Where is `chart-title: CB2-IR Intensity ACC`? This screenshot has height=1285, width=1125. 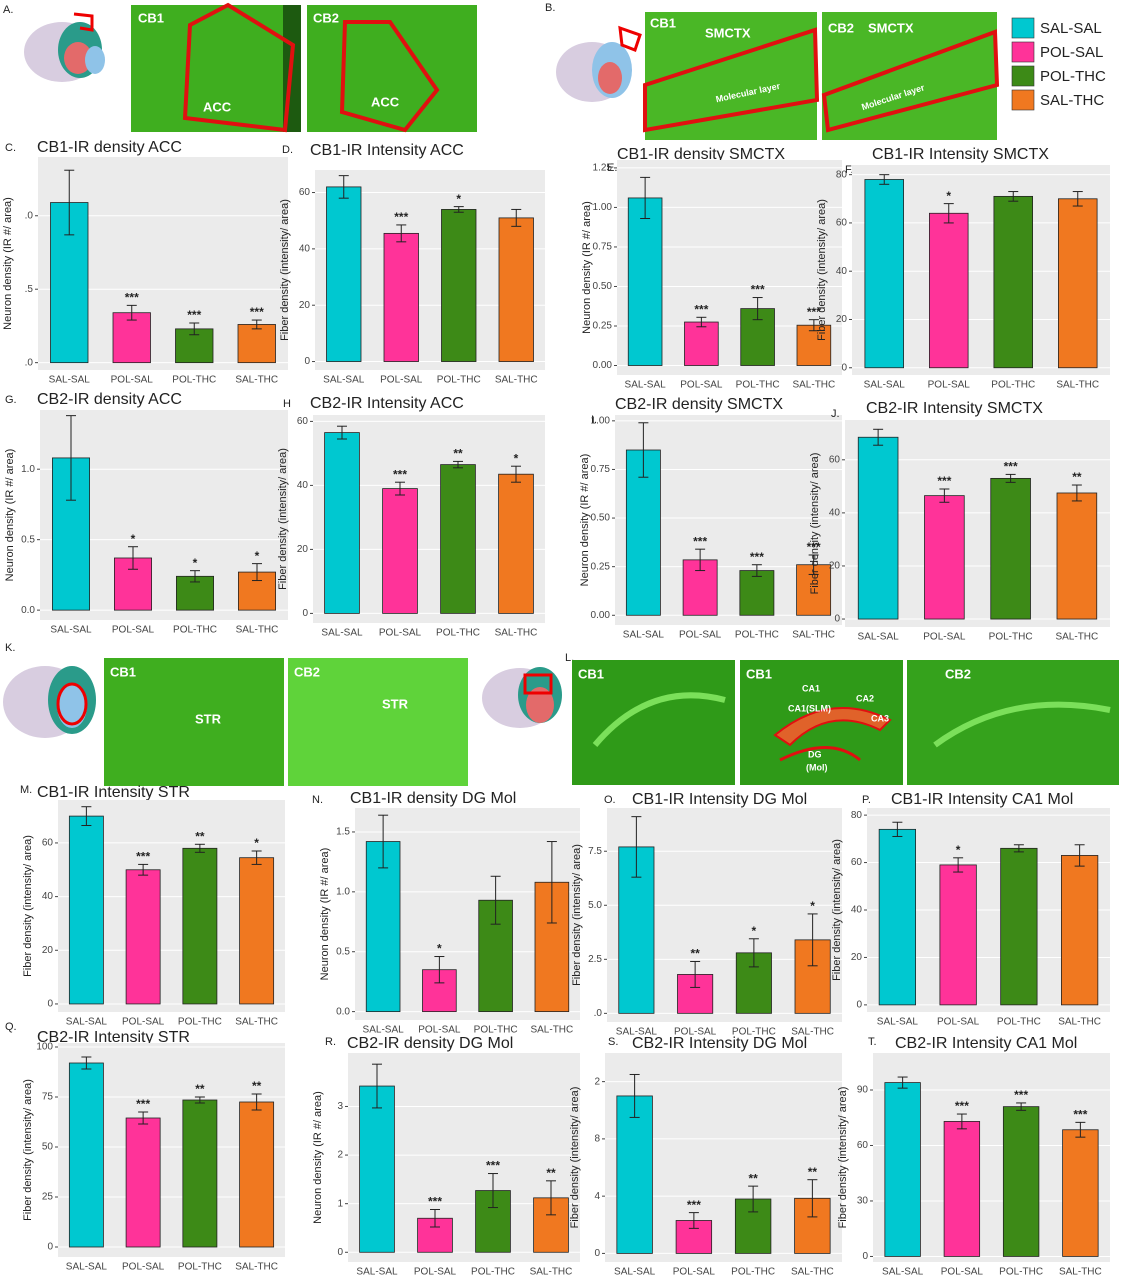 chart-title: CB2-IR Intensity ACC is located at coordinates (387, 403).